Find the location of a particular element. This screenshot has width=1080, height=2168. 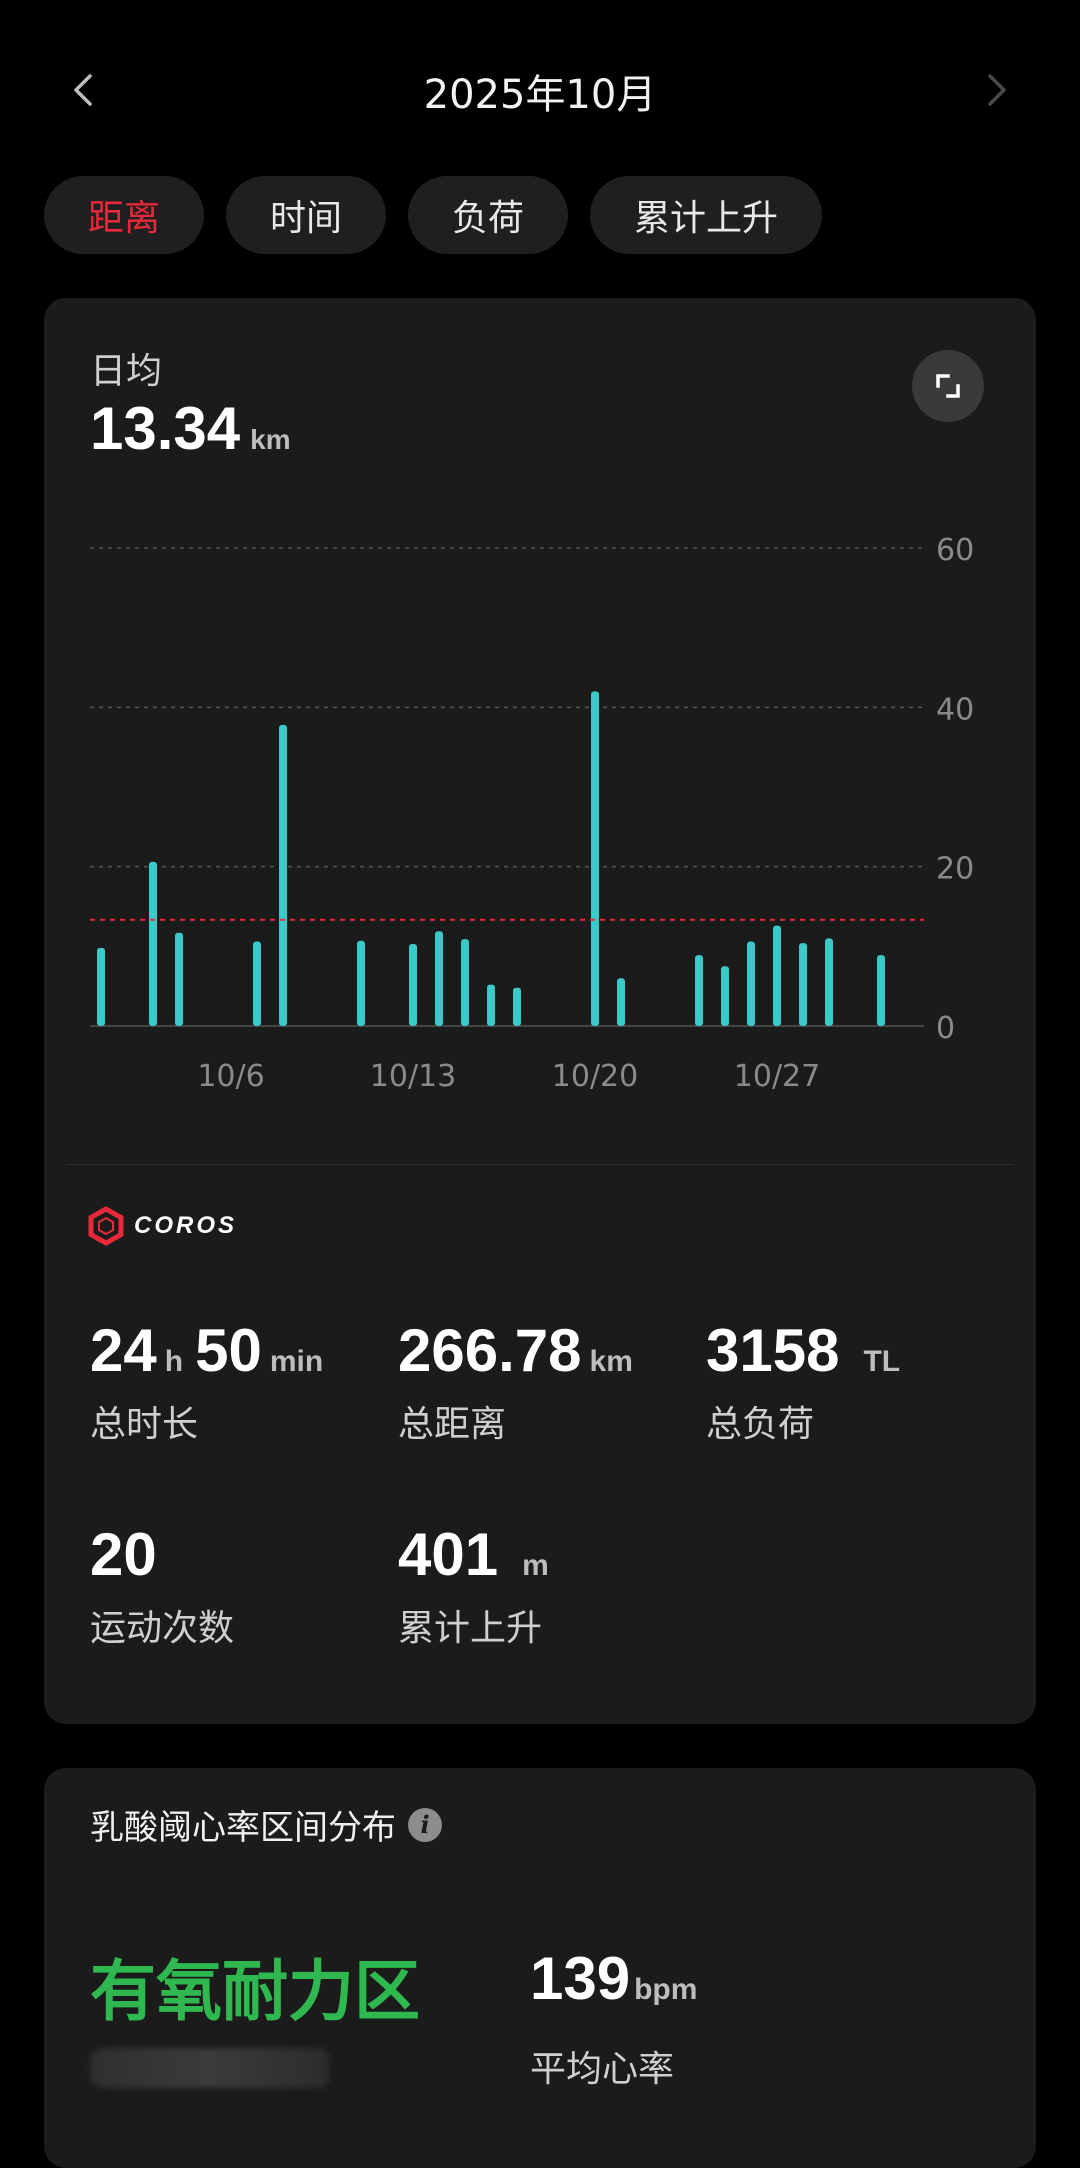

elevation-label: 累计上升 is located at coordinates (470, 1628).